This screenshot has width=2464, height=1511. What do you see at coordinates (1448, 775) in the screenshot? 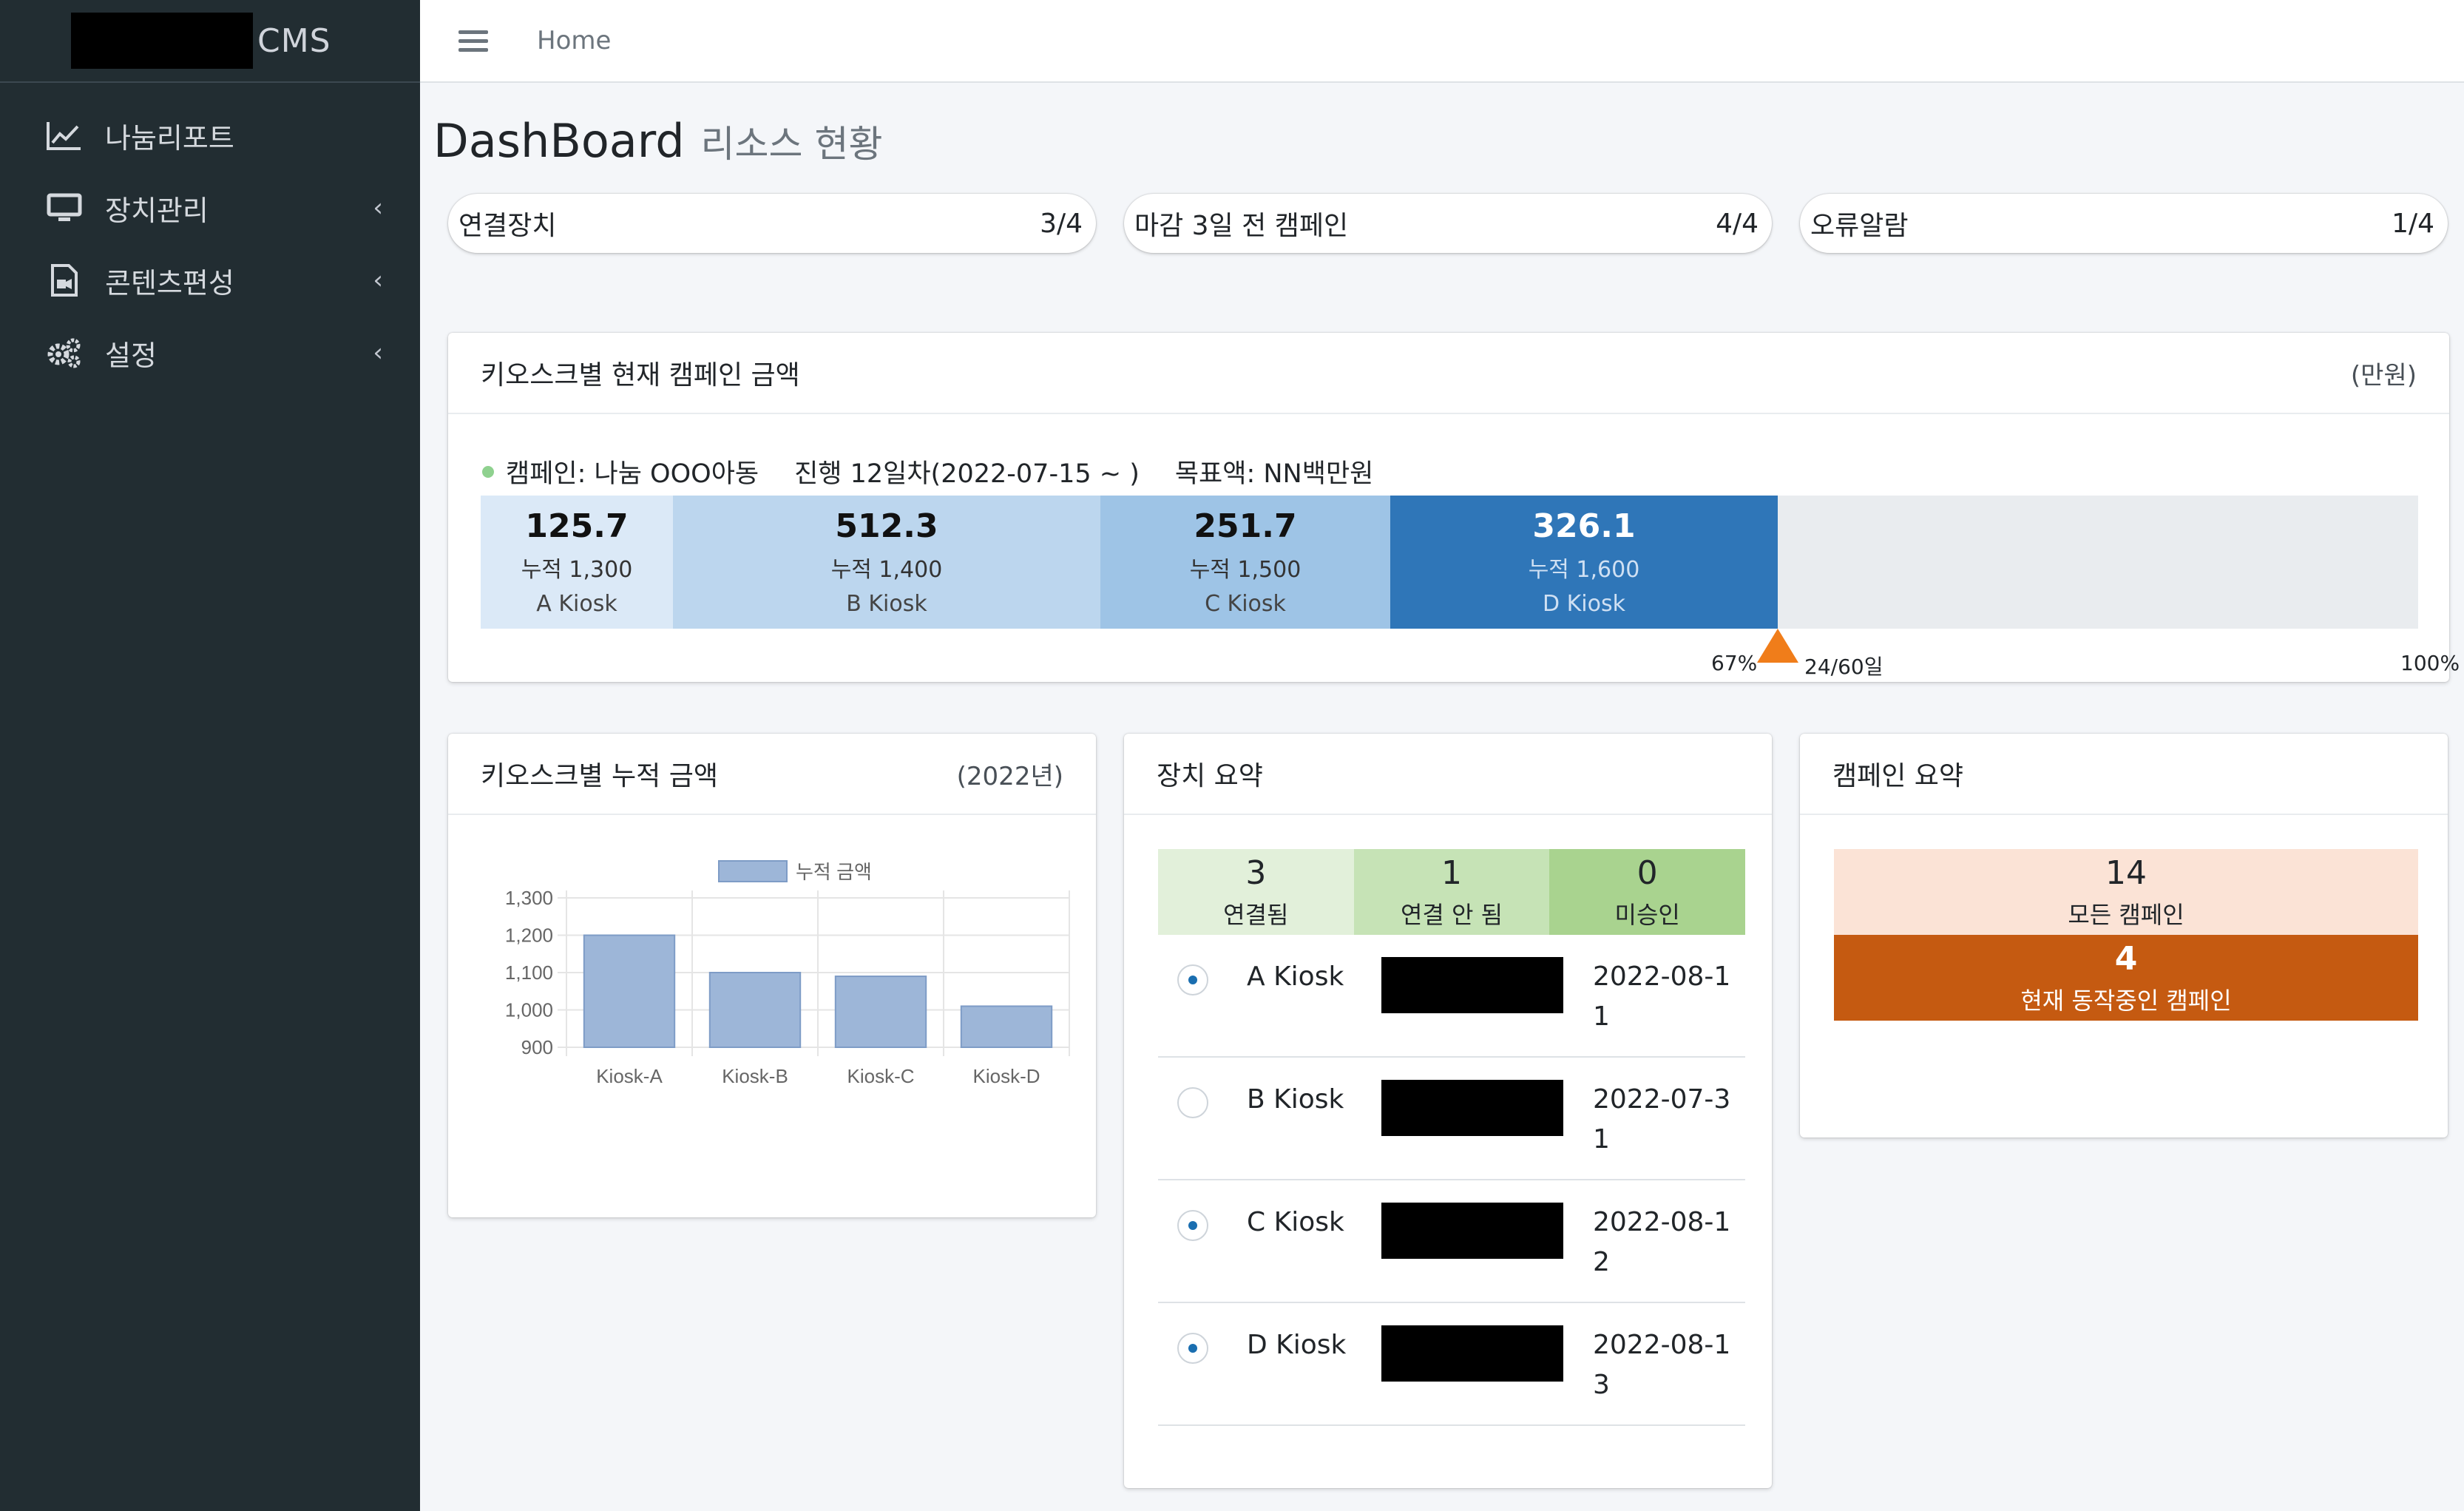
I see `card-header: 장치 요약` at bounding box center [1448, 775].